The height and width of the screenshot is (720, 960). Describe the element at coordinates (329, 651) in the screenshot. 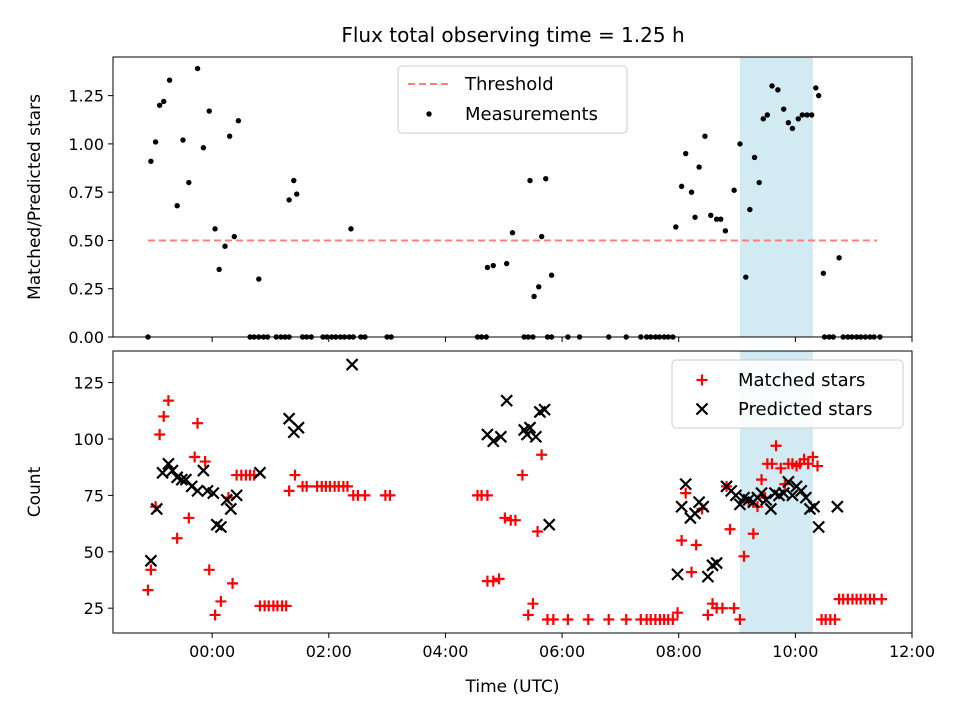

I see `x-tick-label: 02:00` at that location.